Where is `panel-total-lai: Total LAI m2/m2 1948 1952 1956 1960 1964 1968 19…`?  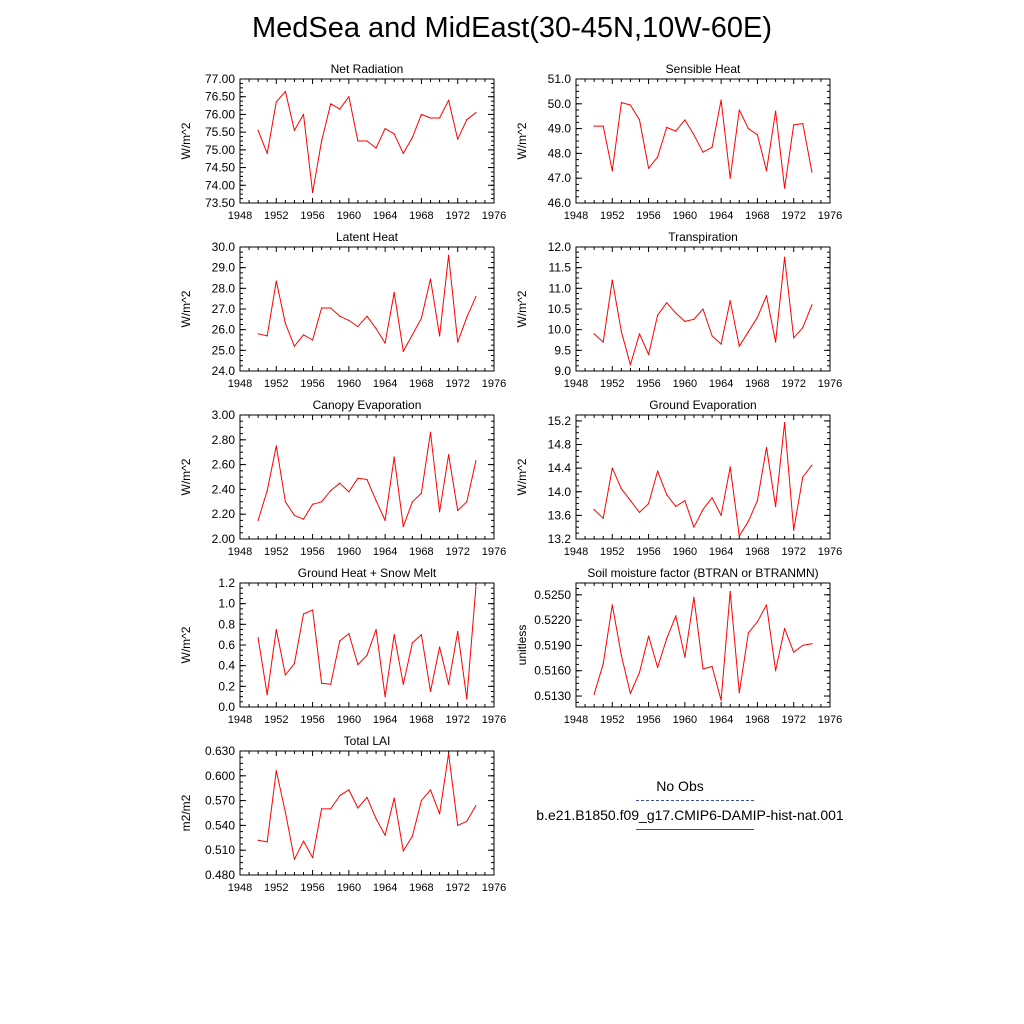 panel-total-lai: Total LAI m2/m2 1948 1952 1956 1960 1964 1968 19… is located at coordinates (342, 814).